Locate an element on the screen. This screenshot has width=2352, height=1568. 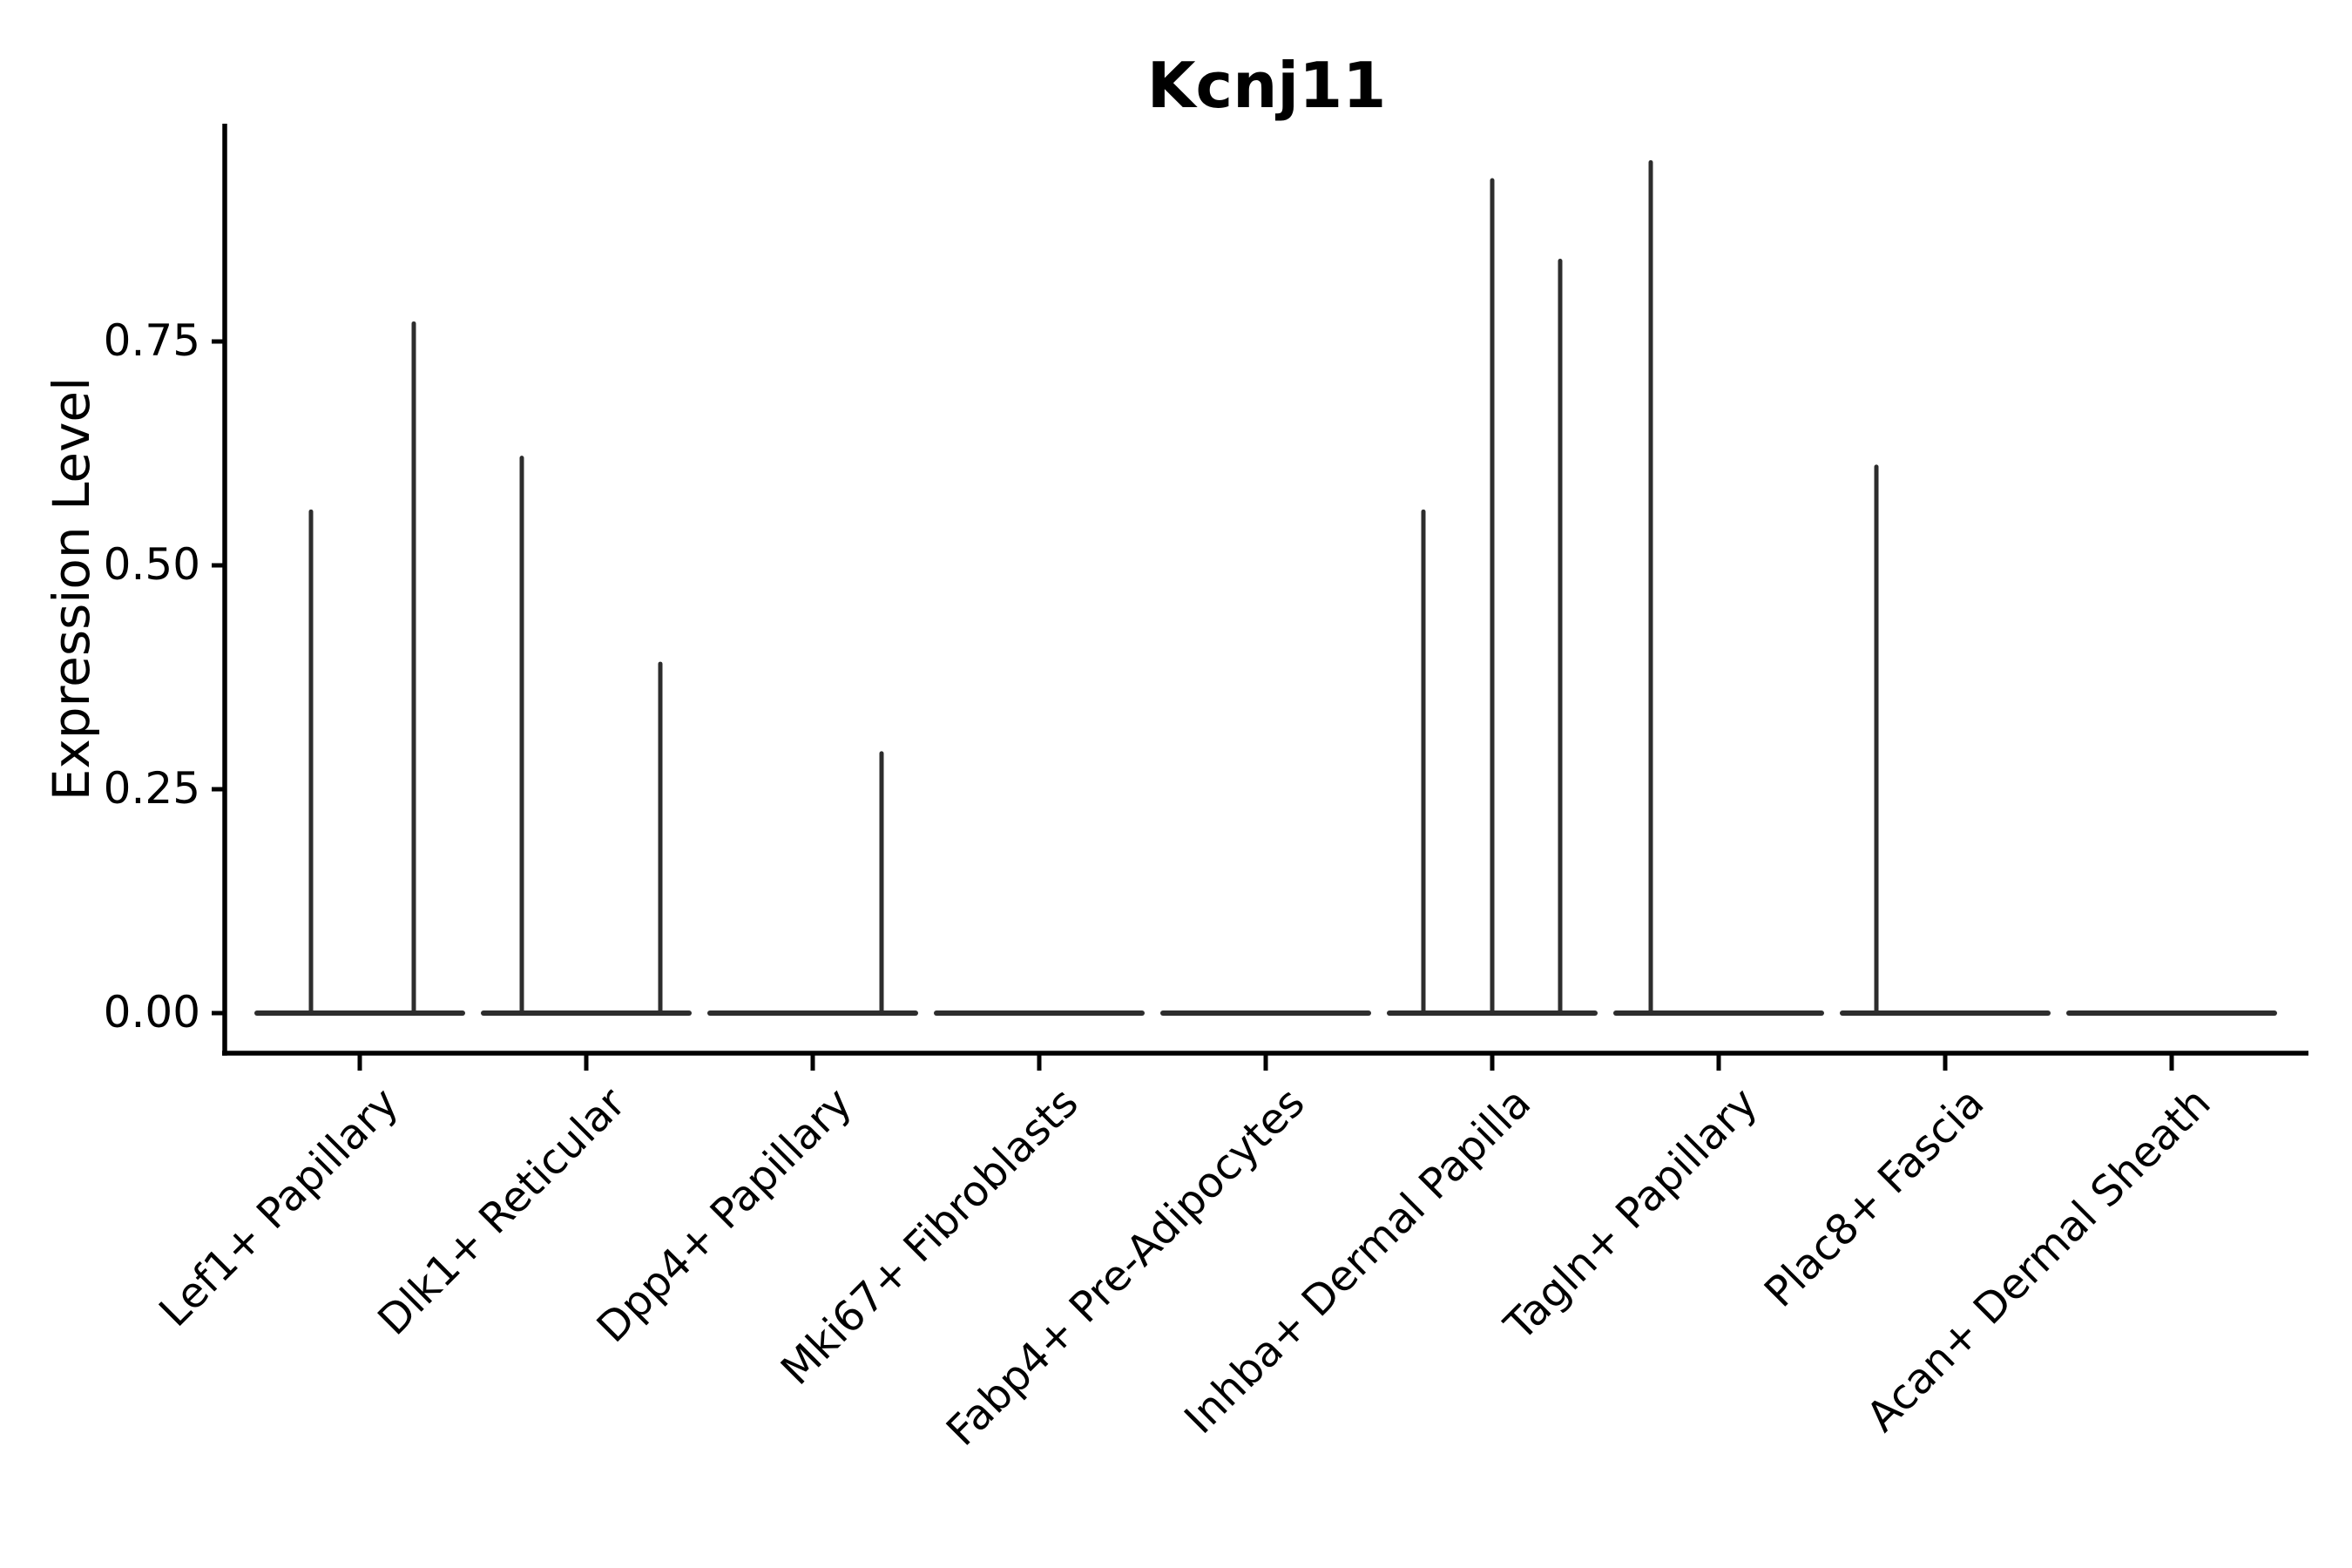
y-tick-label: 0.75 is located at coordinates (151, 340).